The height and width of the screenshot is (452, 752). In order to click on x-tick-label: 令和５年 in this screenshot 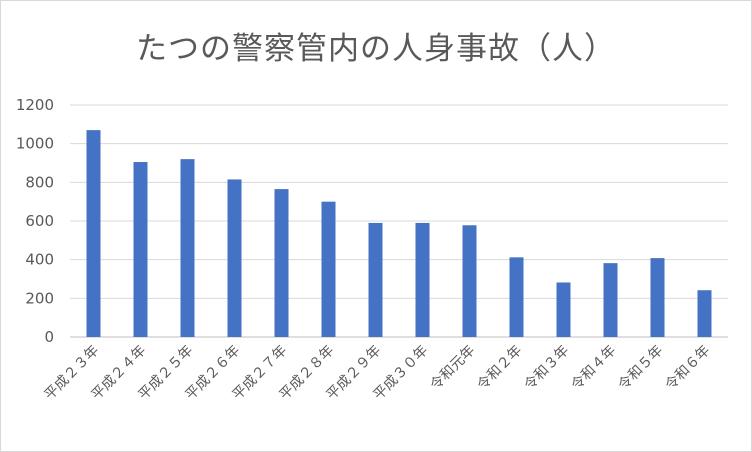, I will do `click(640, 368)`.